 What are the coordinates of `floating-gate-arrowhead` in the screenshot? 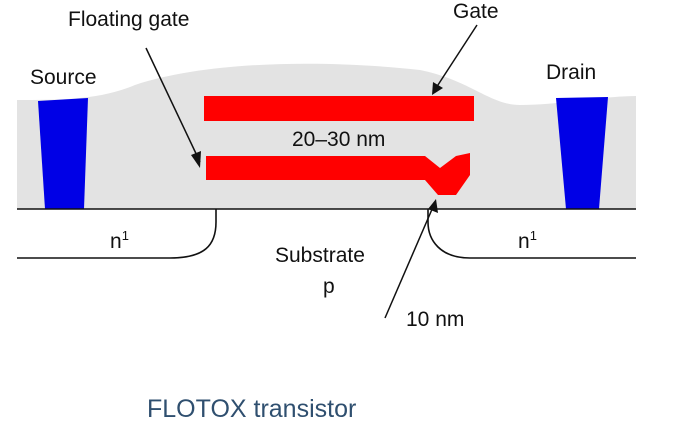 It's located at (196, 159).